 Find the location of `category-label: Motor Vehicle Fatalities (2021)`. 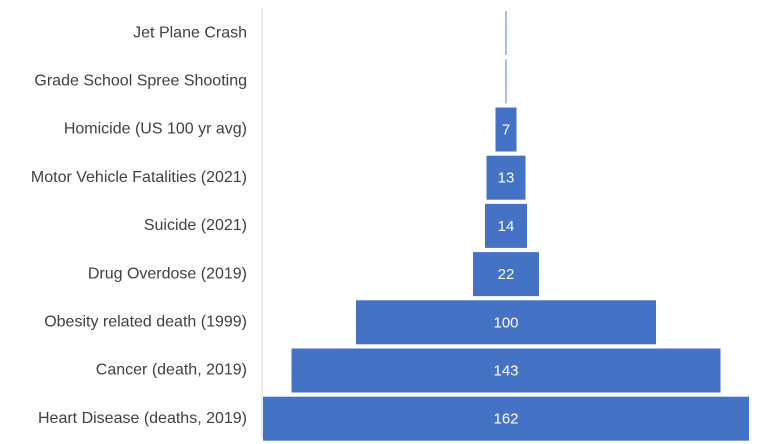

category-label: Motor Vehicle Fatalities (2021) is located at coordinates (139, 177).